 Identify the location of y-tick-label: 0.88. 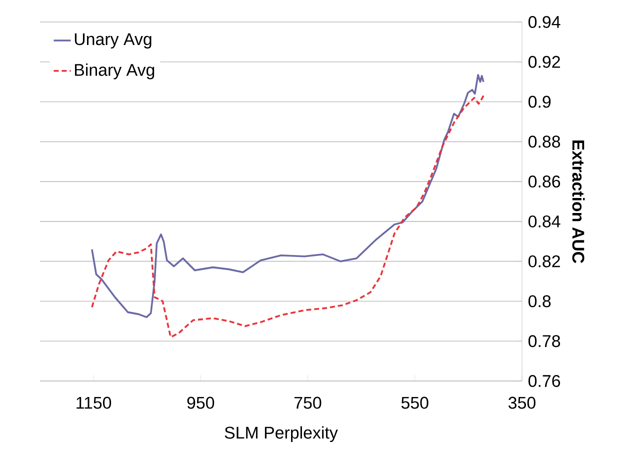
(544, 142).